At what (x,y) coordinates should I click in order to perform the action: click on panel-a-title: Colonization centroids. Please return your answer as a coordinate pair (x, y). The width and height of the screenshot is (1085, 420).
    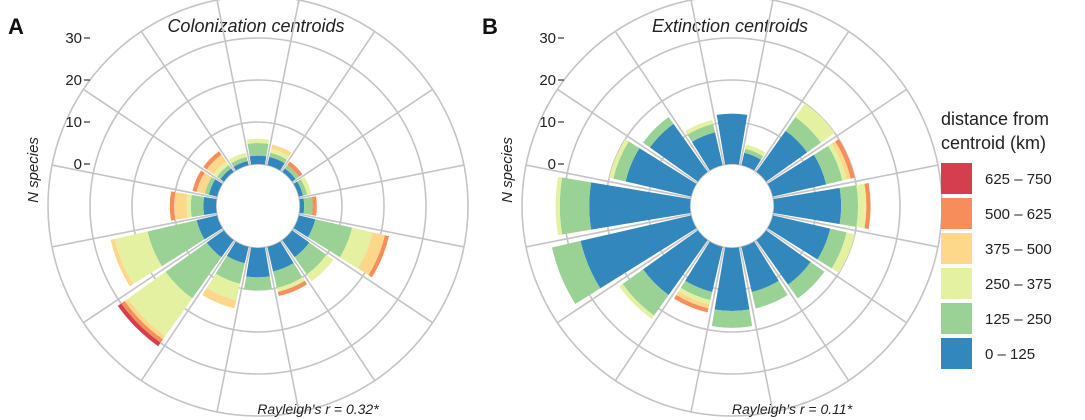
    Looking at the image, I should click on (255, 26).